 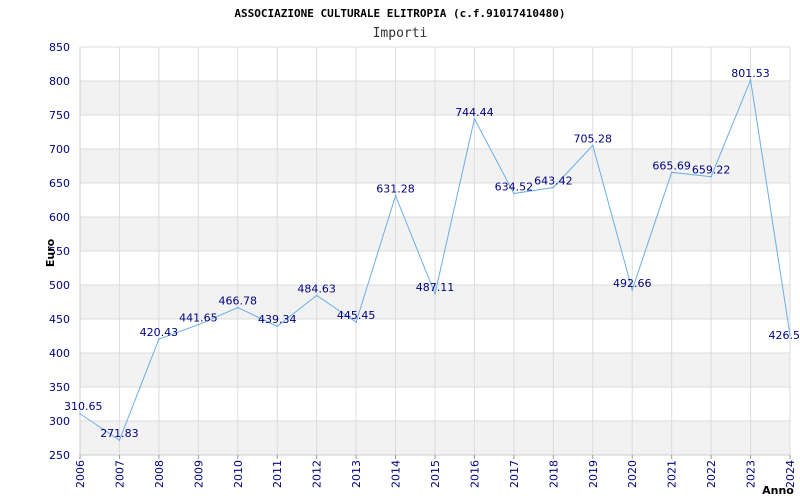 What do you see at coordinates (396, 474) in the screenshot?
I see `x-tick-label: 2014` at bounding box center [396, 474].